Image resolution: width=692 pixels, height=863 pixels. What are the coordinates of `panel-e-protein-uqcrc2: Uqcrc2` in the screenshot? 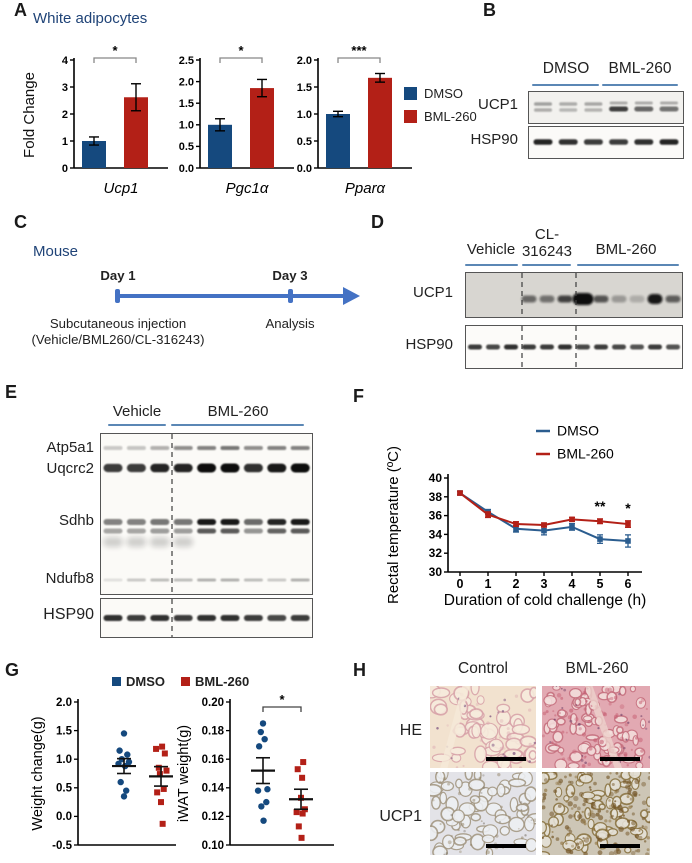 It's located at (70, 468).